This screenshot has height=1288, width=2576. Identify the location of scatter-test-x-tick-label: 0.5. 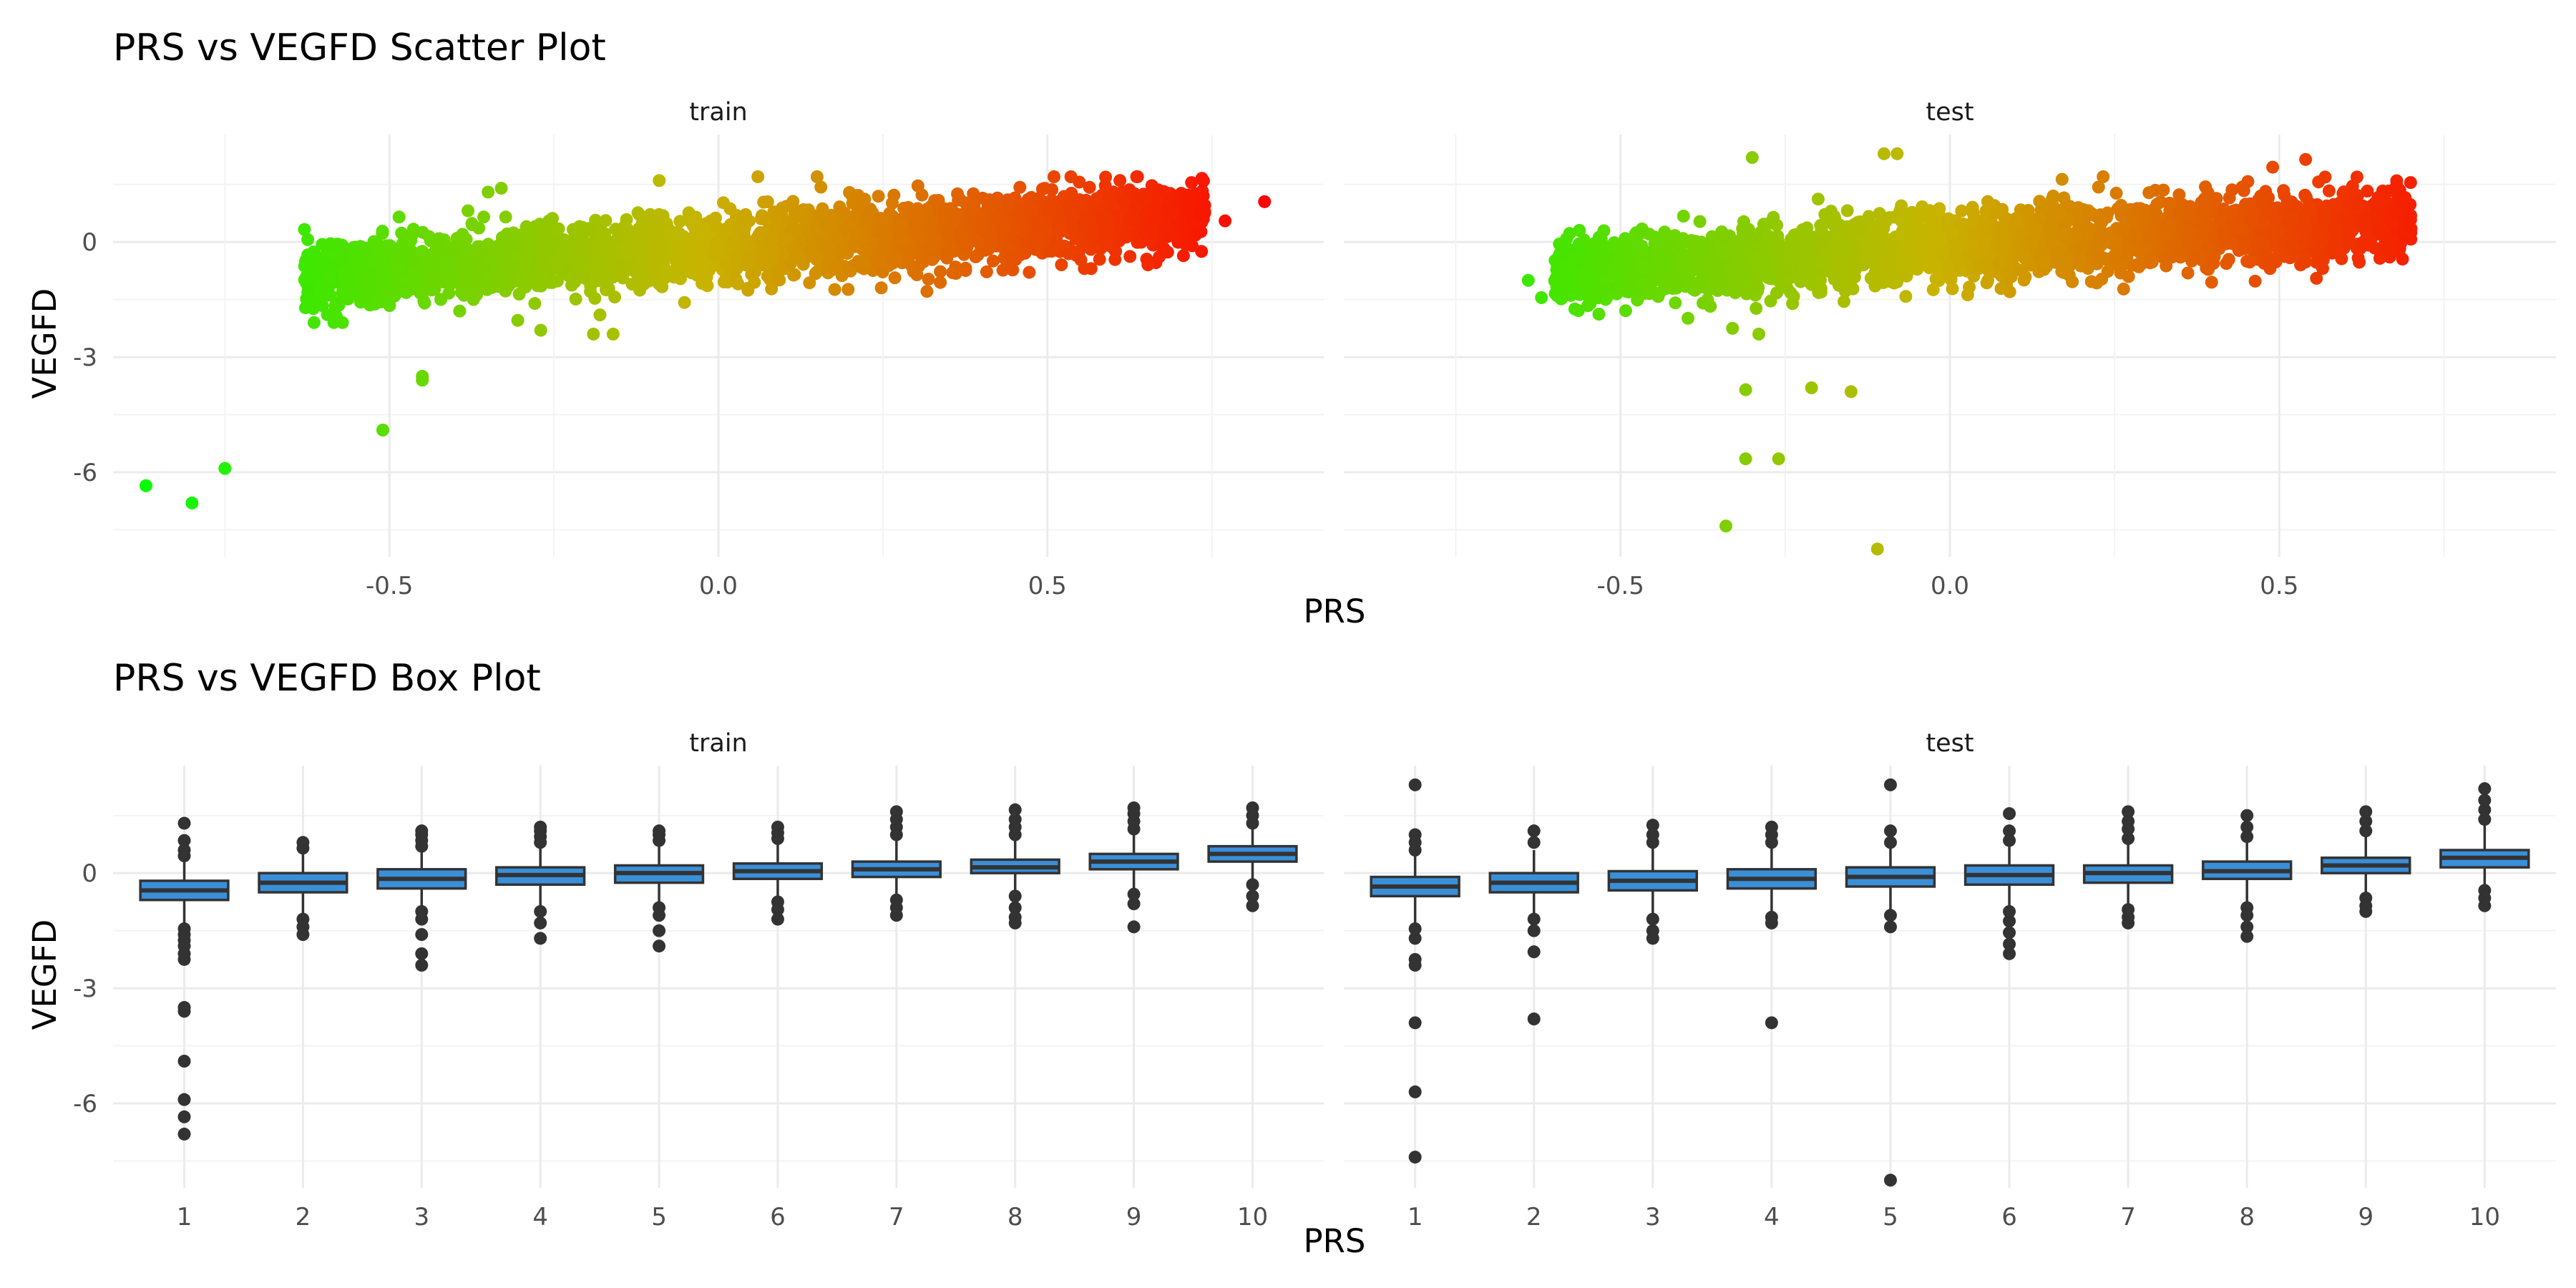
(2279, 586).